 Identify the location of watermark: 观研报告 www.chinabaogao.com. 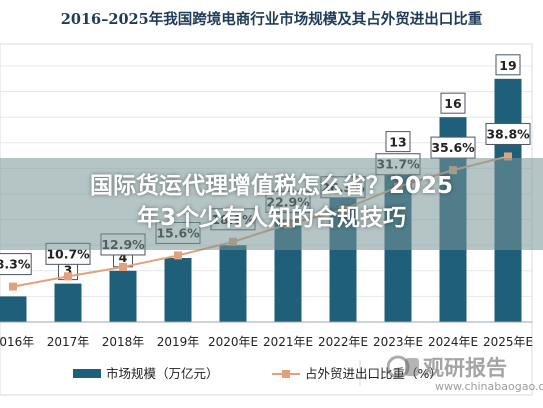
(465, 375).